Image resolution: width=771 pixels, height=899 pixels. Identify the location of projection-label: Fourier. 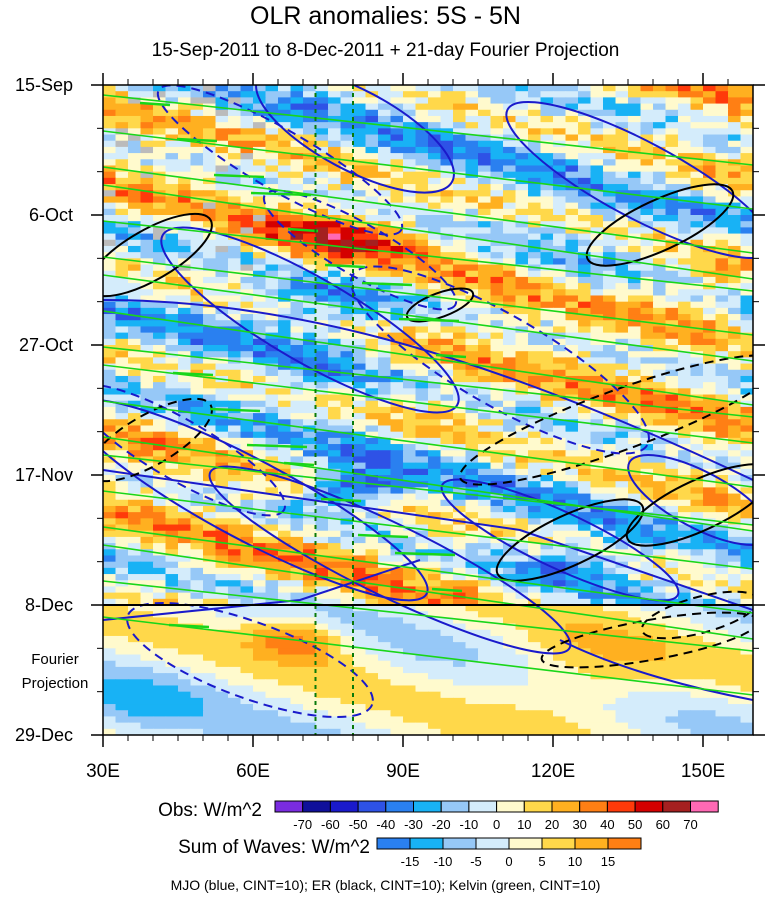
(55, 659).